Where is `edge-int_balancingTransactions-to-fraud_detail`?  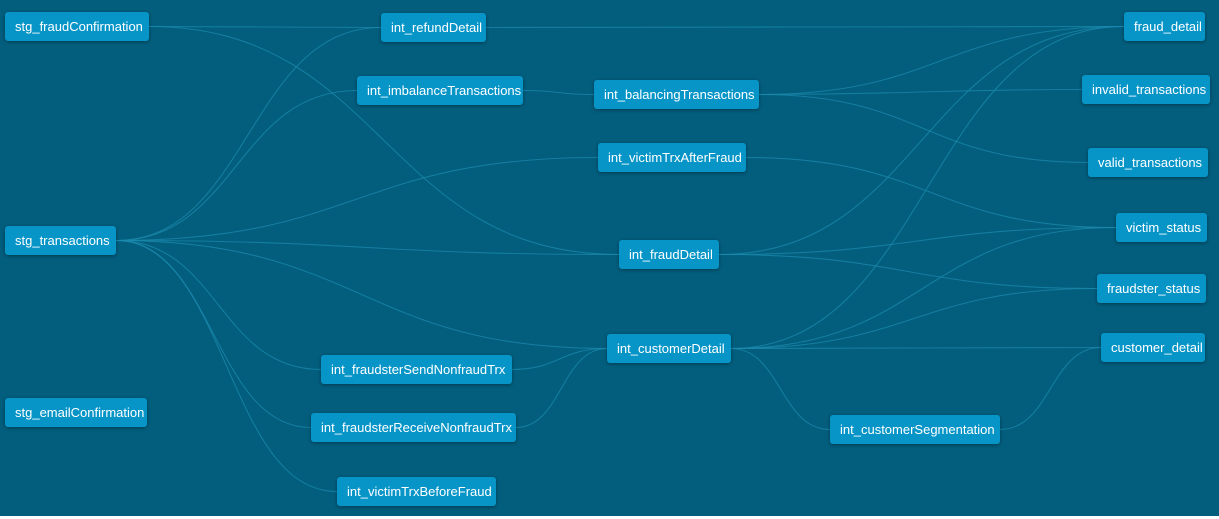 edge-int_balancingTransactions-to-fraud_detail is located at coordinates (941, 60).